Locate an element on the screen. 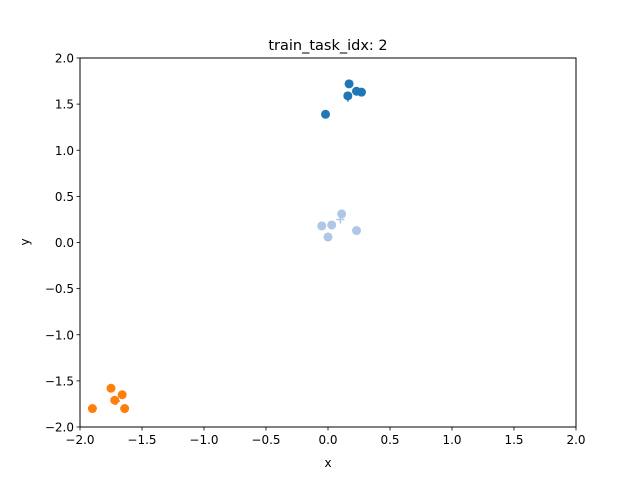  x-axis-ticks: −2.0 −1.5 −1.0 −0.5 0.0 0.5 1.0 1.5 2.0 is located at coordinates (325, 437).